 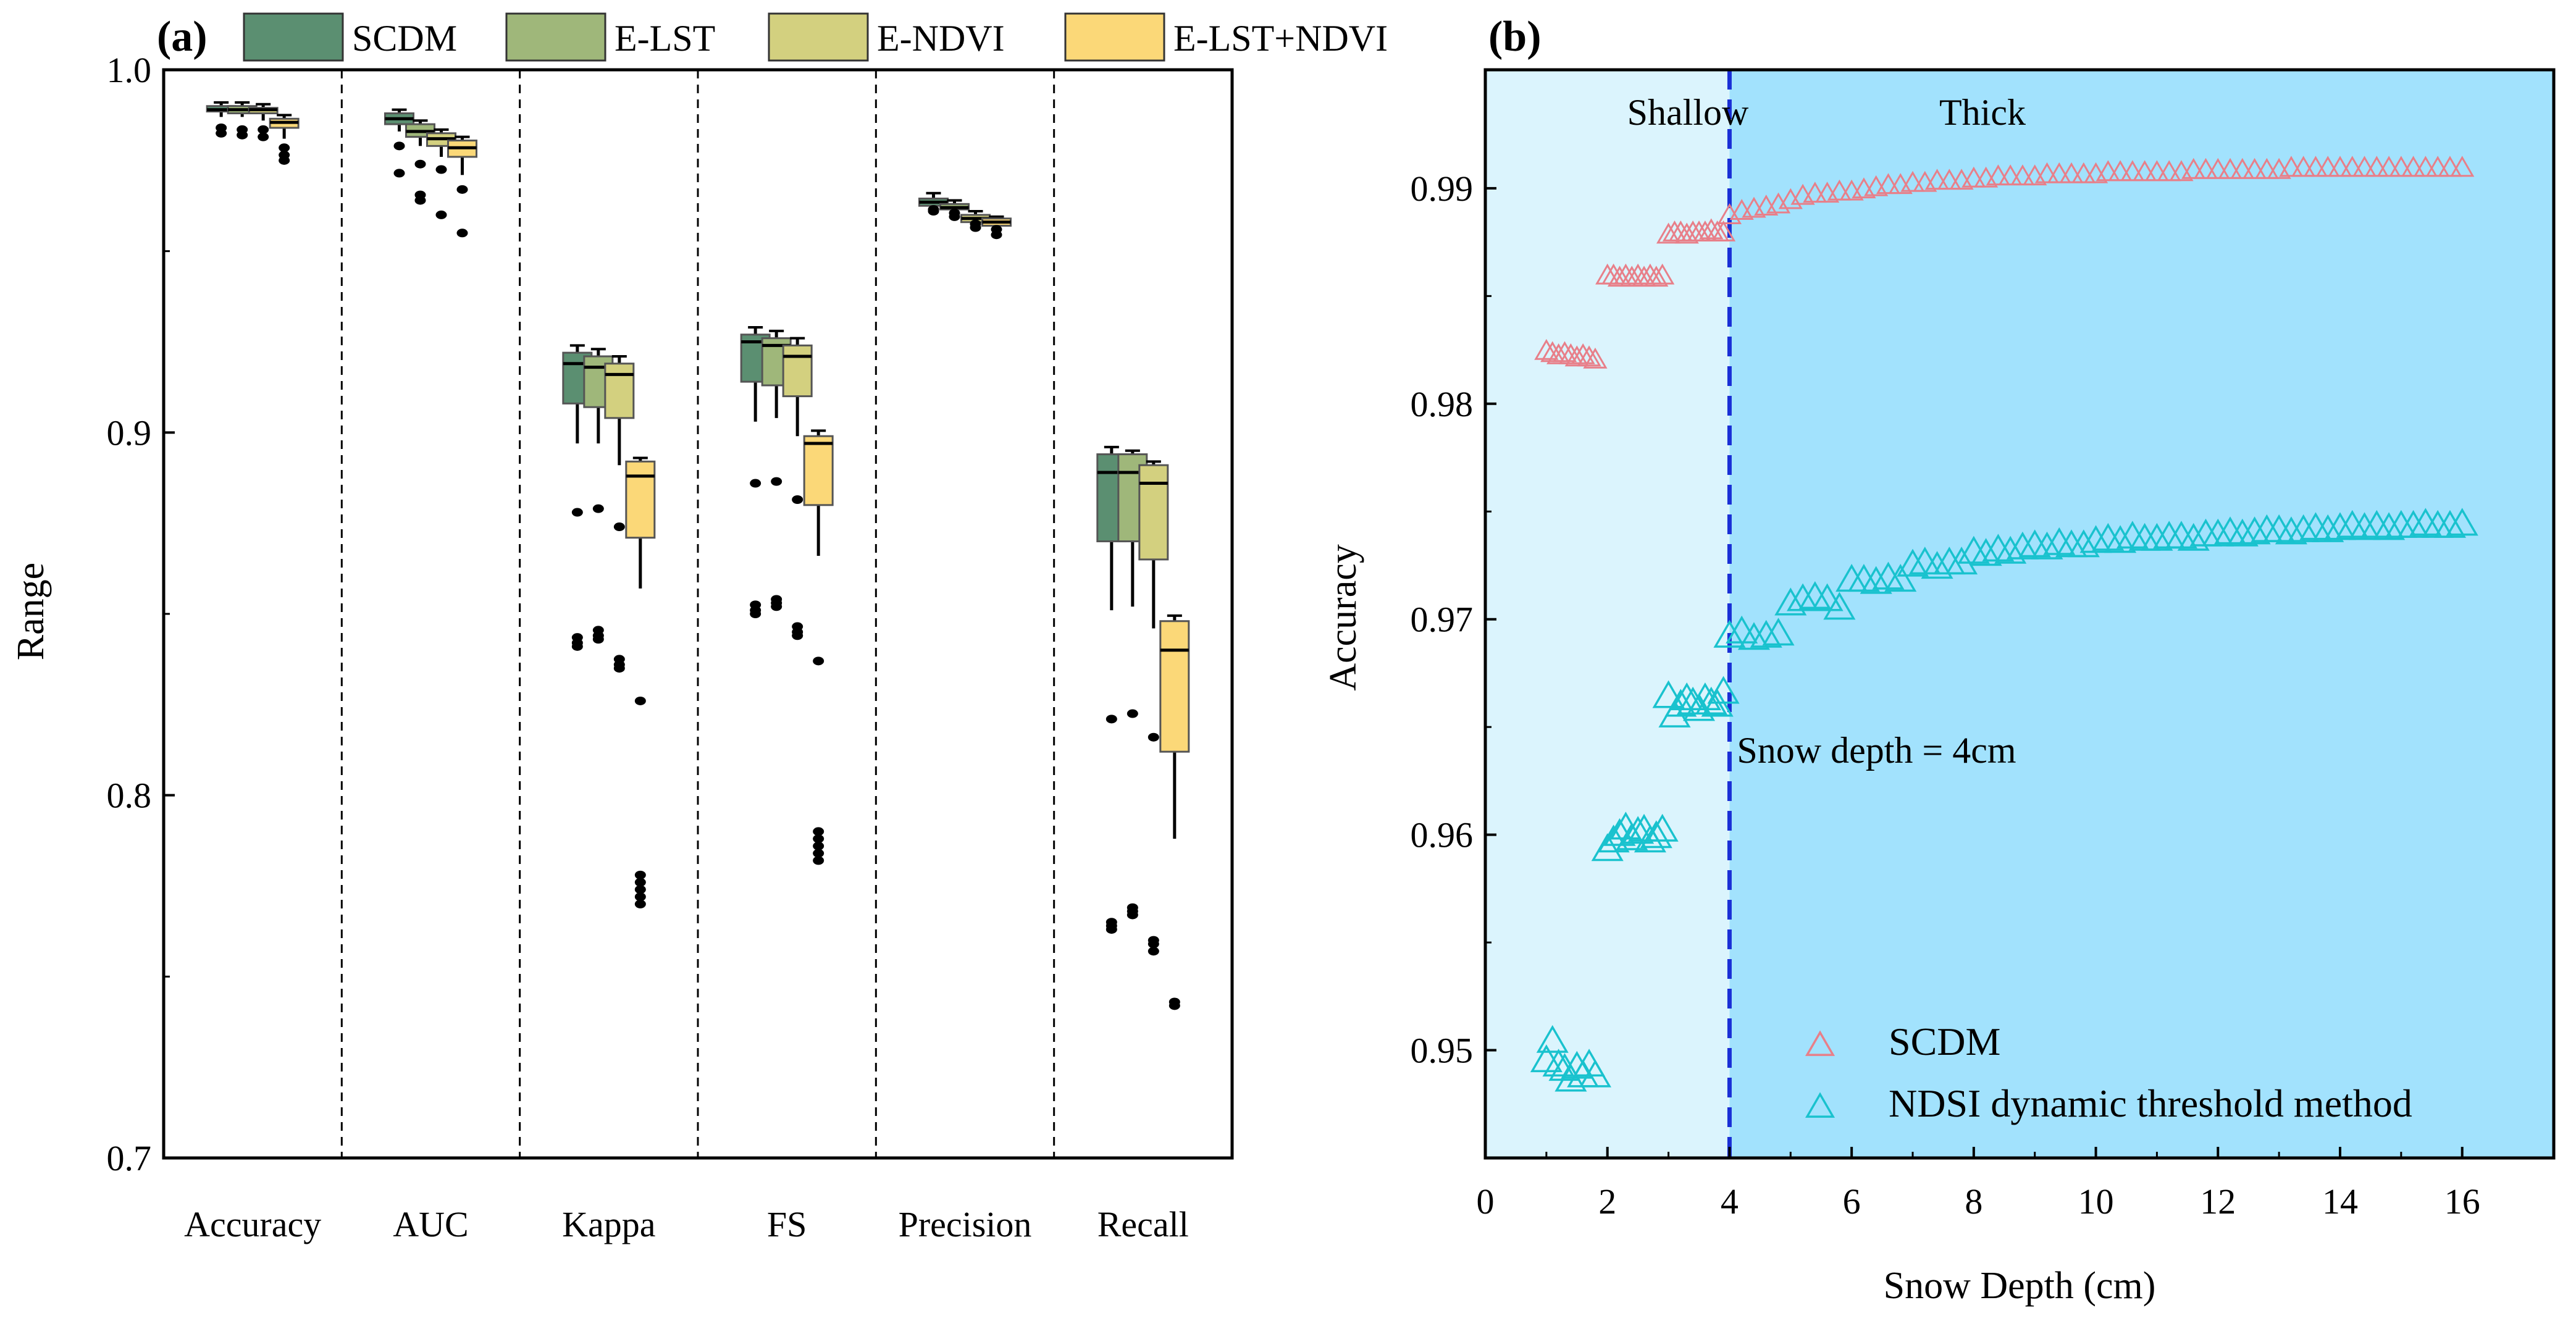 What do you see at coordinates (1174, 686) in the screenshot?
I see `box-e-lst-ndvi-recall-iqr` at bounding box center [1174, 686].